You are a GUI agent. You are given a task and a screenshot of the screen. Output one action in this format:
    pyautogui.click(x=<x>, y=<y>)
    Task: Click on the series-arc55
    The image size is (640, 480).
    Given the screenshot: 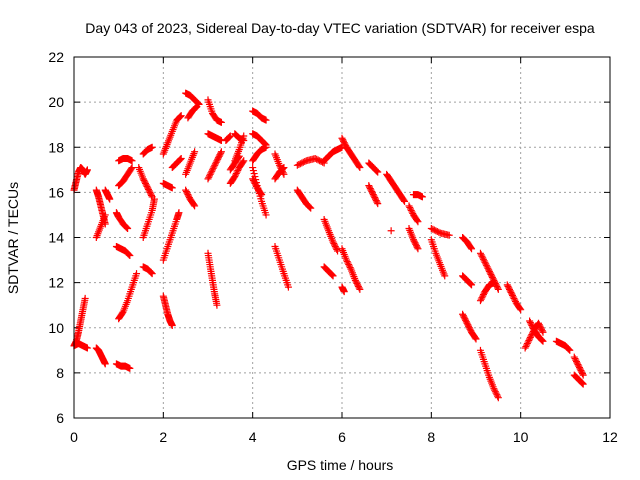 What is the action you would take?
    pyautogui.click(x=396, y=187)
    